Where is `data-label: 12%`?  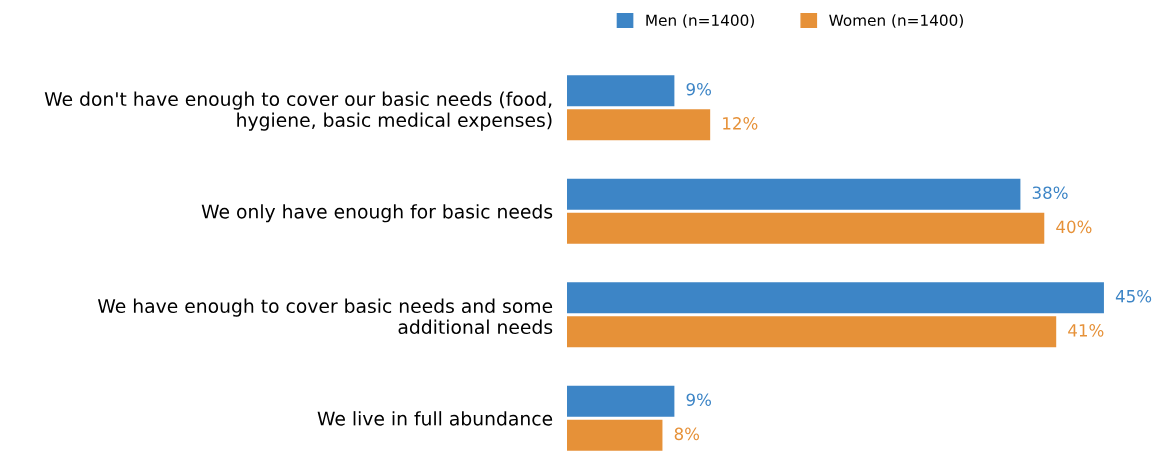
data-label: 12% is located at coordinates (740, 123).